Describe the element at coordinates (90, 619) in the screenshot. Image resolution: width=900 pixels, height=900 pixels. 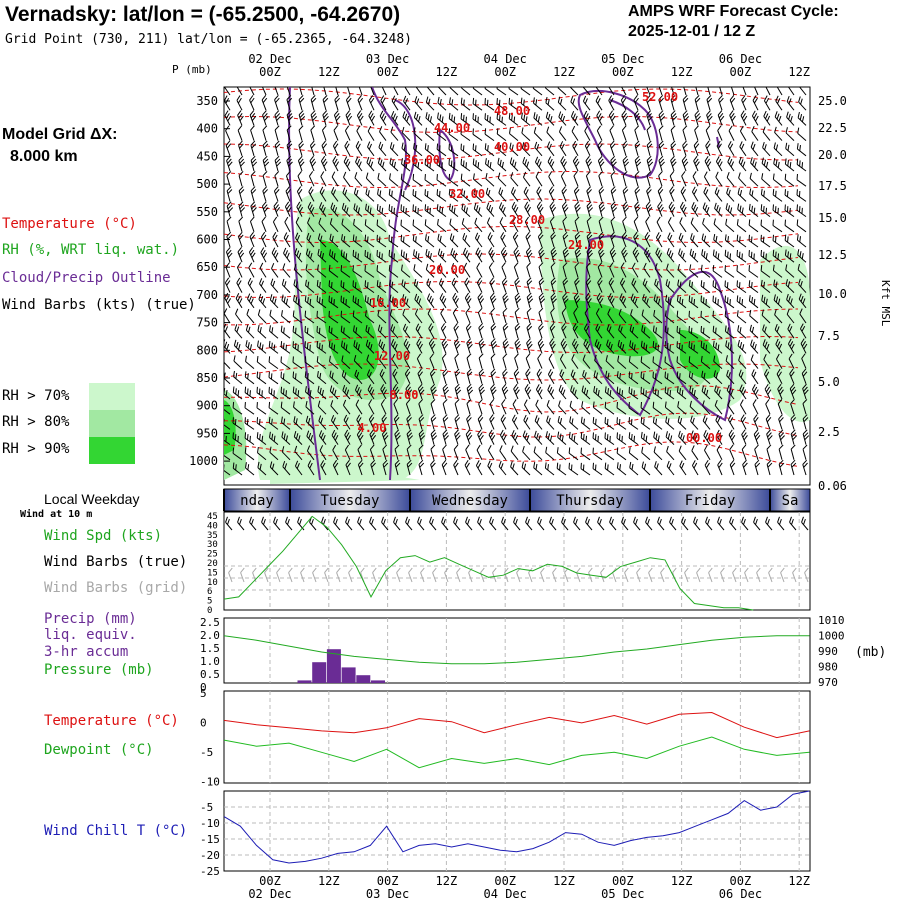
I see `legend-precip: Precip (mm)` at that location.